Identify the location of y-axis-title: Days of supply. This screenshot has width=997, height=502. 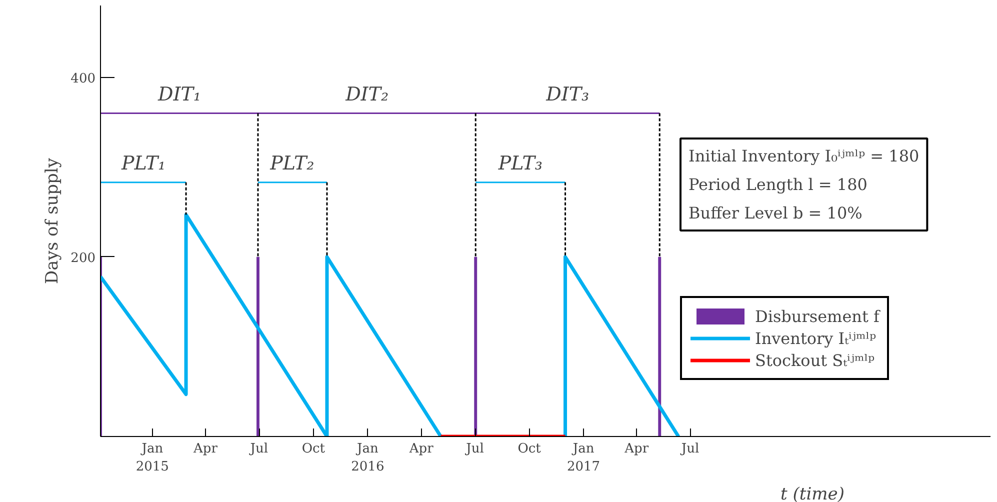
(52, 221).